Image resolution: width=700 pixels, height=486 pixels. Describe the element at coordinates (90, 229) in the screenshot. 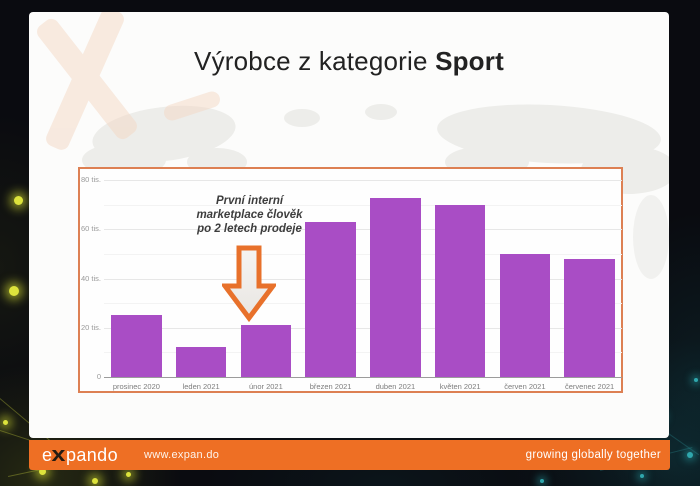

I see `y-axis-tick-label: 60 tis.` at that location.